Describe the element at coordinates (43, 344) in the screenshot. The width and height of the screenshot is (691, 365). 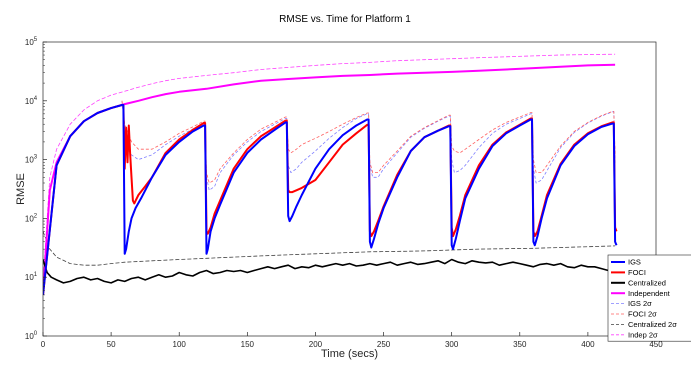
I see `x-tick-label: 0` at that location.